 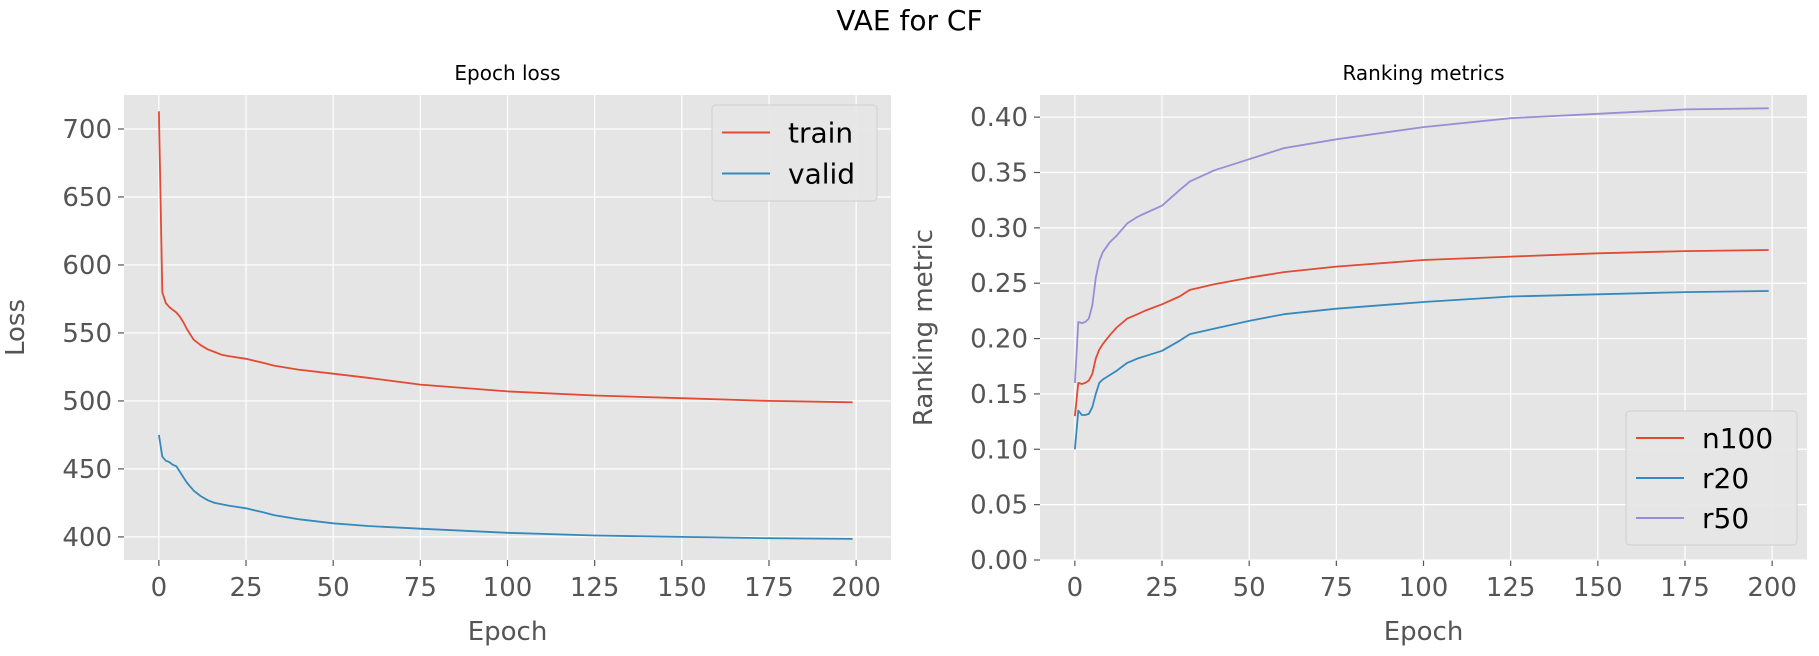 What do you see at coordinates (1421, 370) in the screenshot?
I see `series-line-r20` at bounding box center [1421, 370].